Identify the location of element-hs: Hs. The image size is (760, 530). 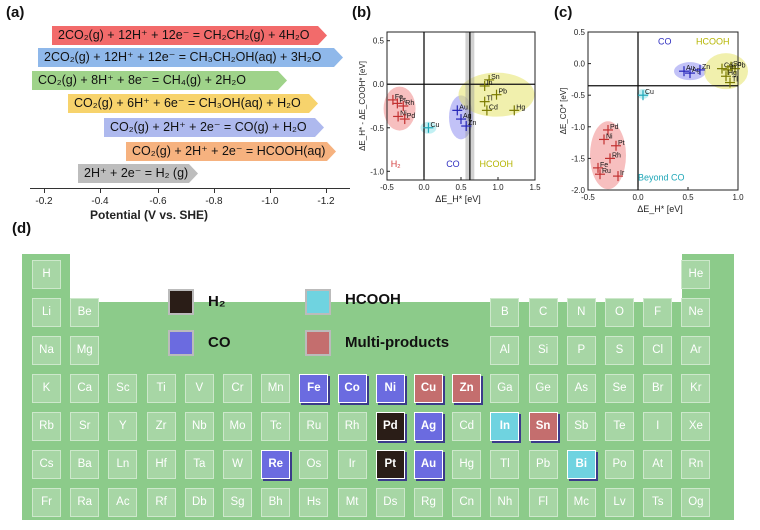
(314, 502).